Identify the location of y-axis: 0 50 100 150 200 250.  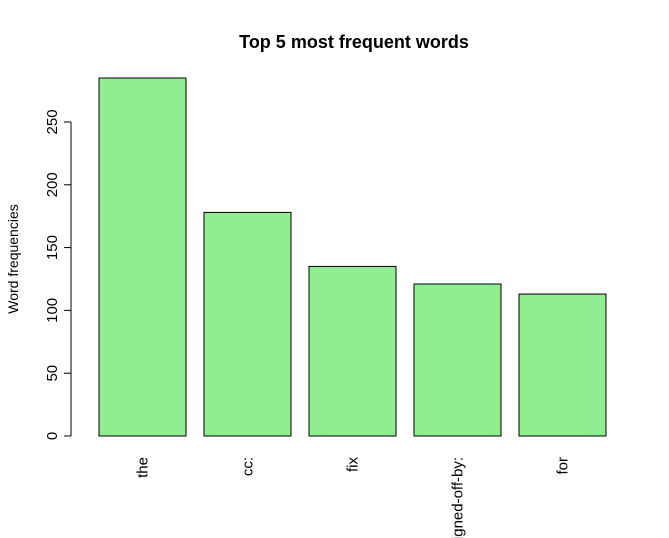
(58, 274).